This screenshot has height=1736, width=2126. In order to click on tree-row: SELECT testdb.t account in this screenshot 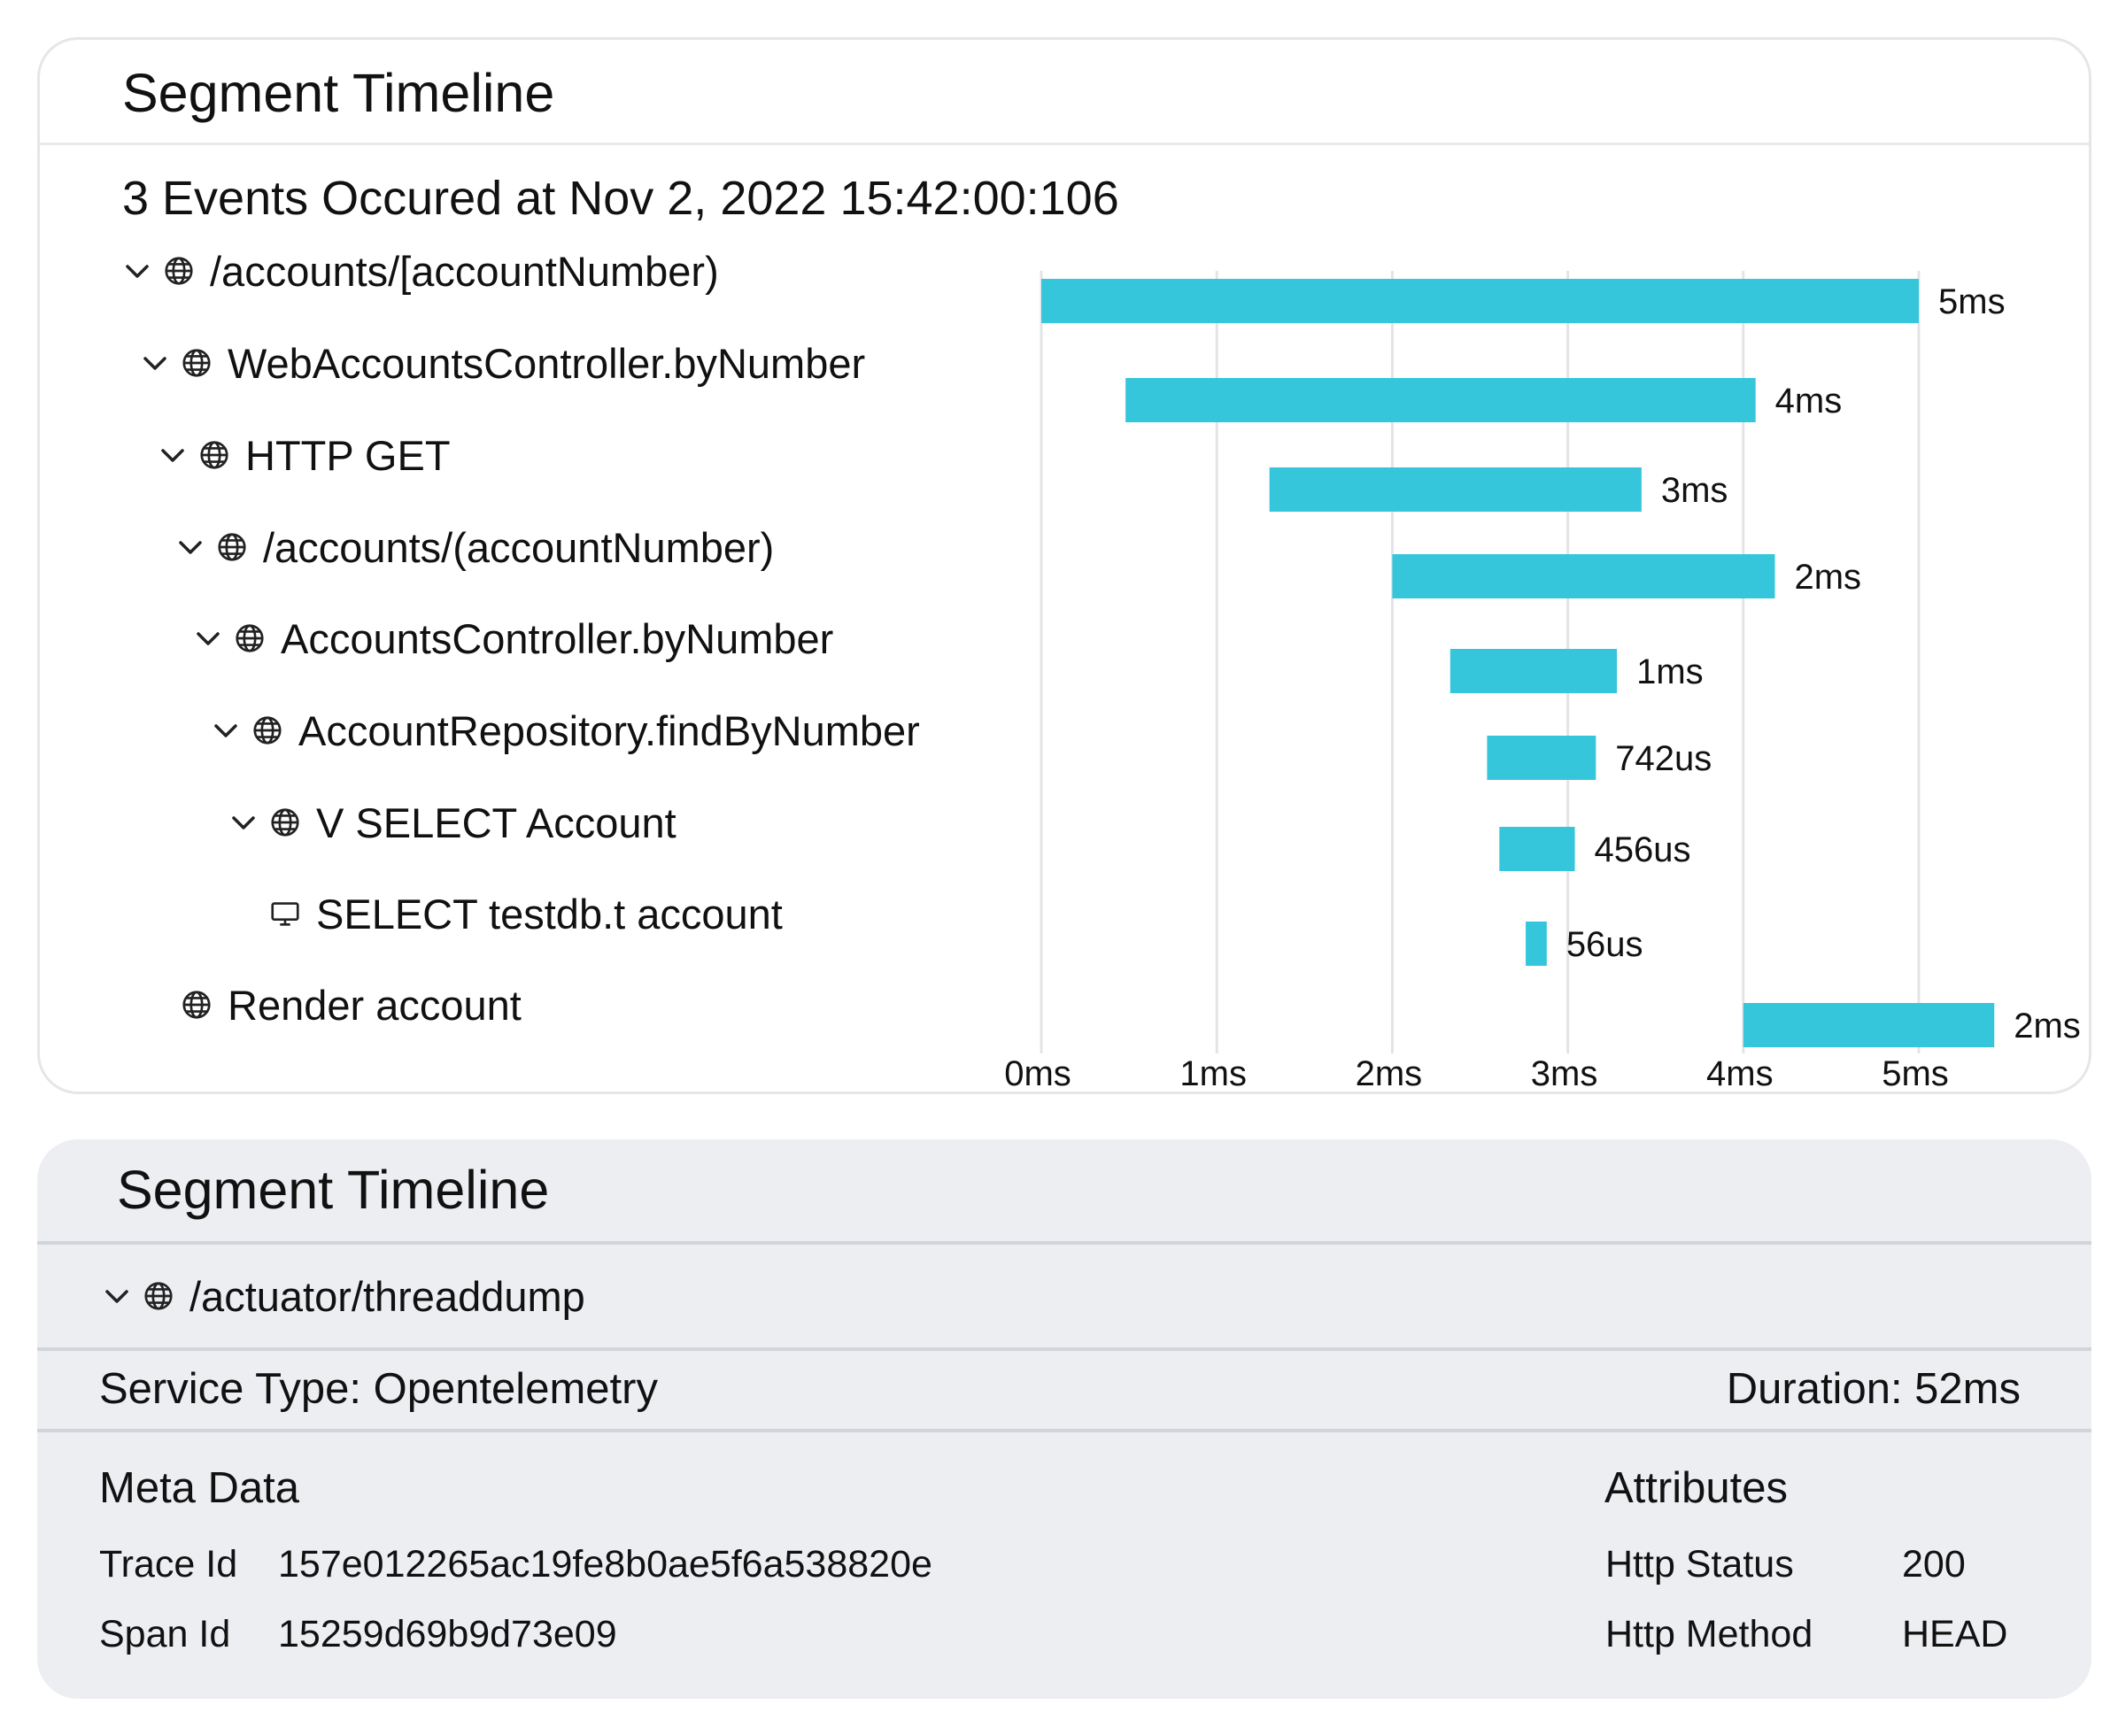, I will do `click(522, 914)`.